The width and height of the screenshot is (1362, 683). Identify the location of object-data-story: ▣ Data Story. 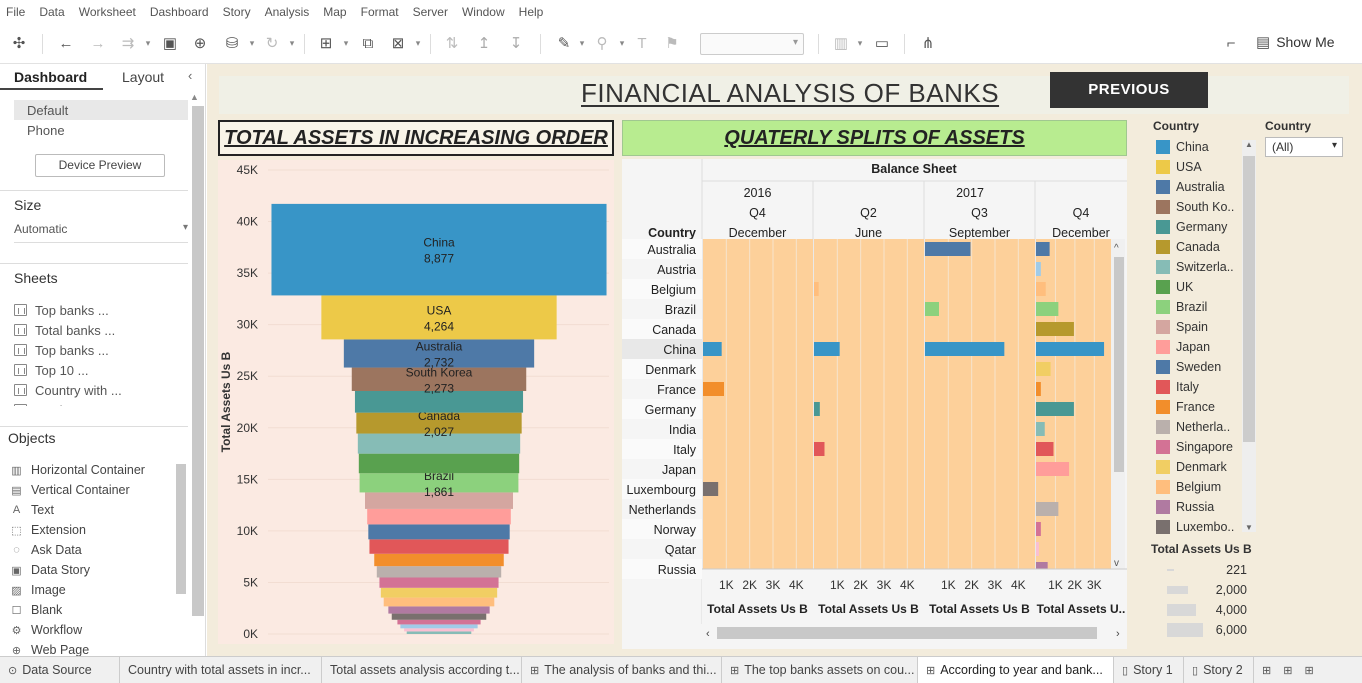
(95, 570).